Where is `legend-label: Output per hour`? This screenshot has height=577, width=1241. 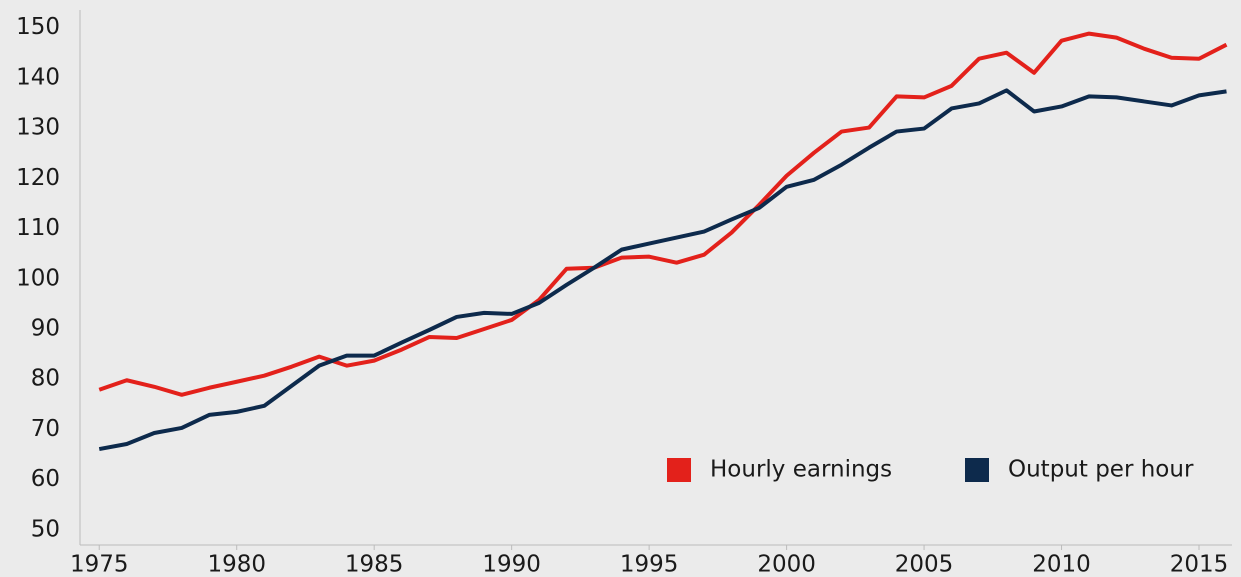 legend-label: Output per hour is located at coordinates (1101, 470).